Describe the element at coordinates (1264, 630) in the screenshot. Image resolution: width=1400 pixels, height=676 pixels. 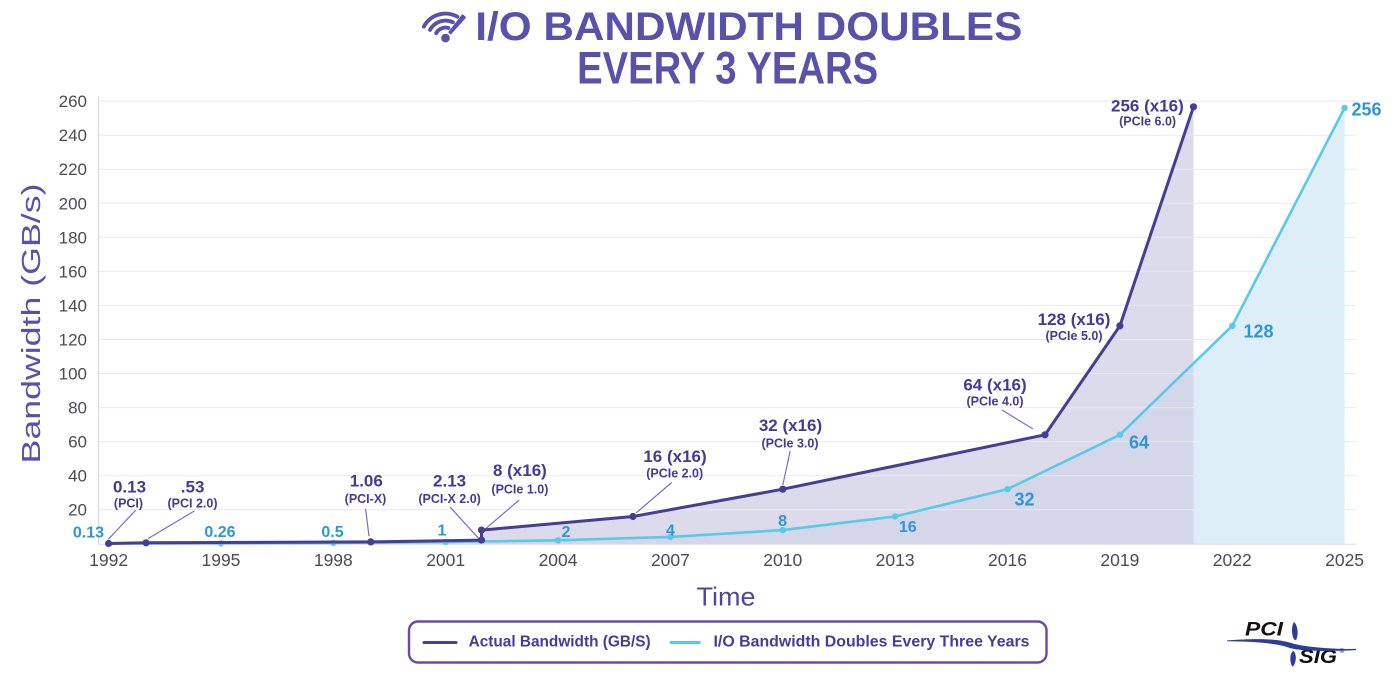
I see `svg-text: PCI` at that location.